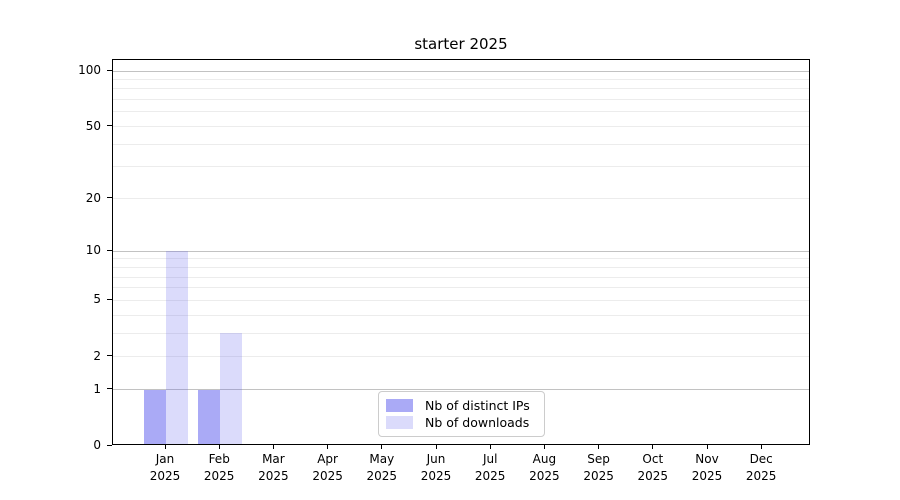 The height and width of the screenshot is (500, 900). What do you see at coordinates (177, 347) in the screenshot?
I see `bar-nb-of-downloads-jan` at bounding box center [177, 347].